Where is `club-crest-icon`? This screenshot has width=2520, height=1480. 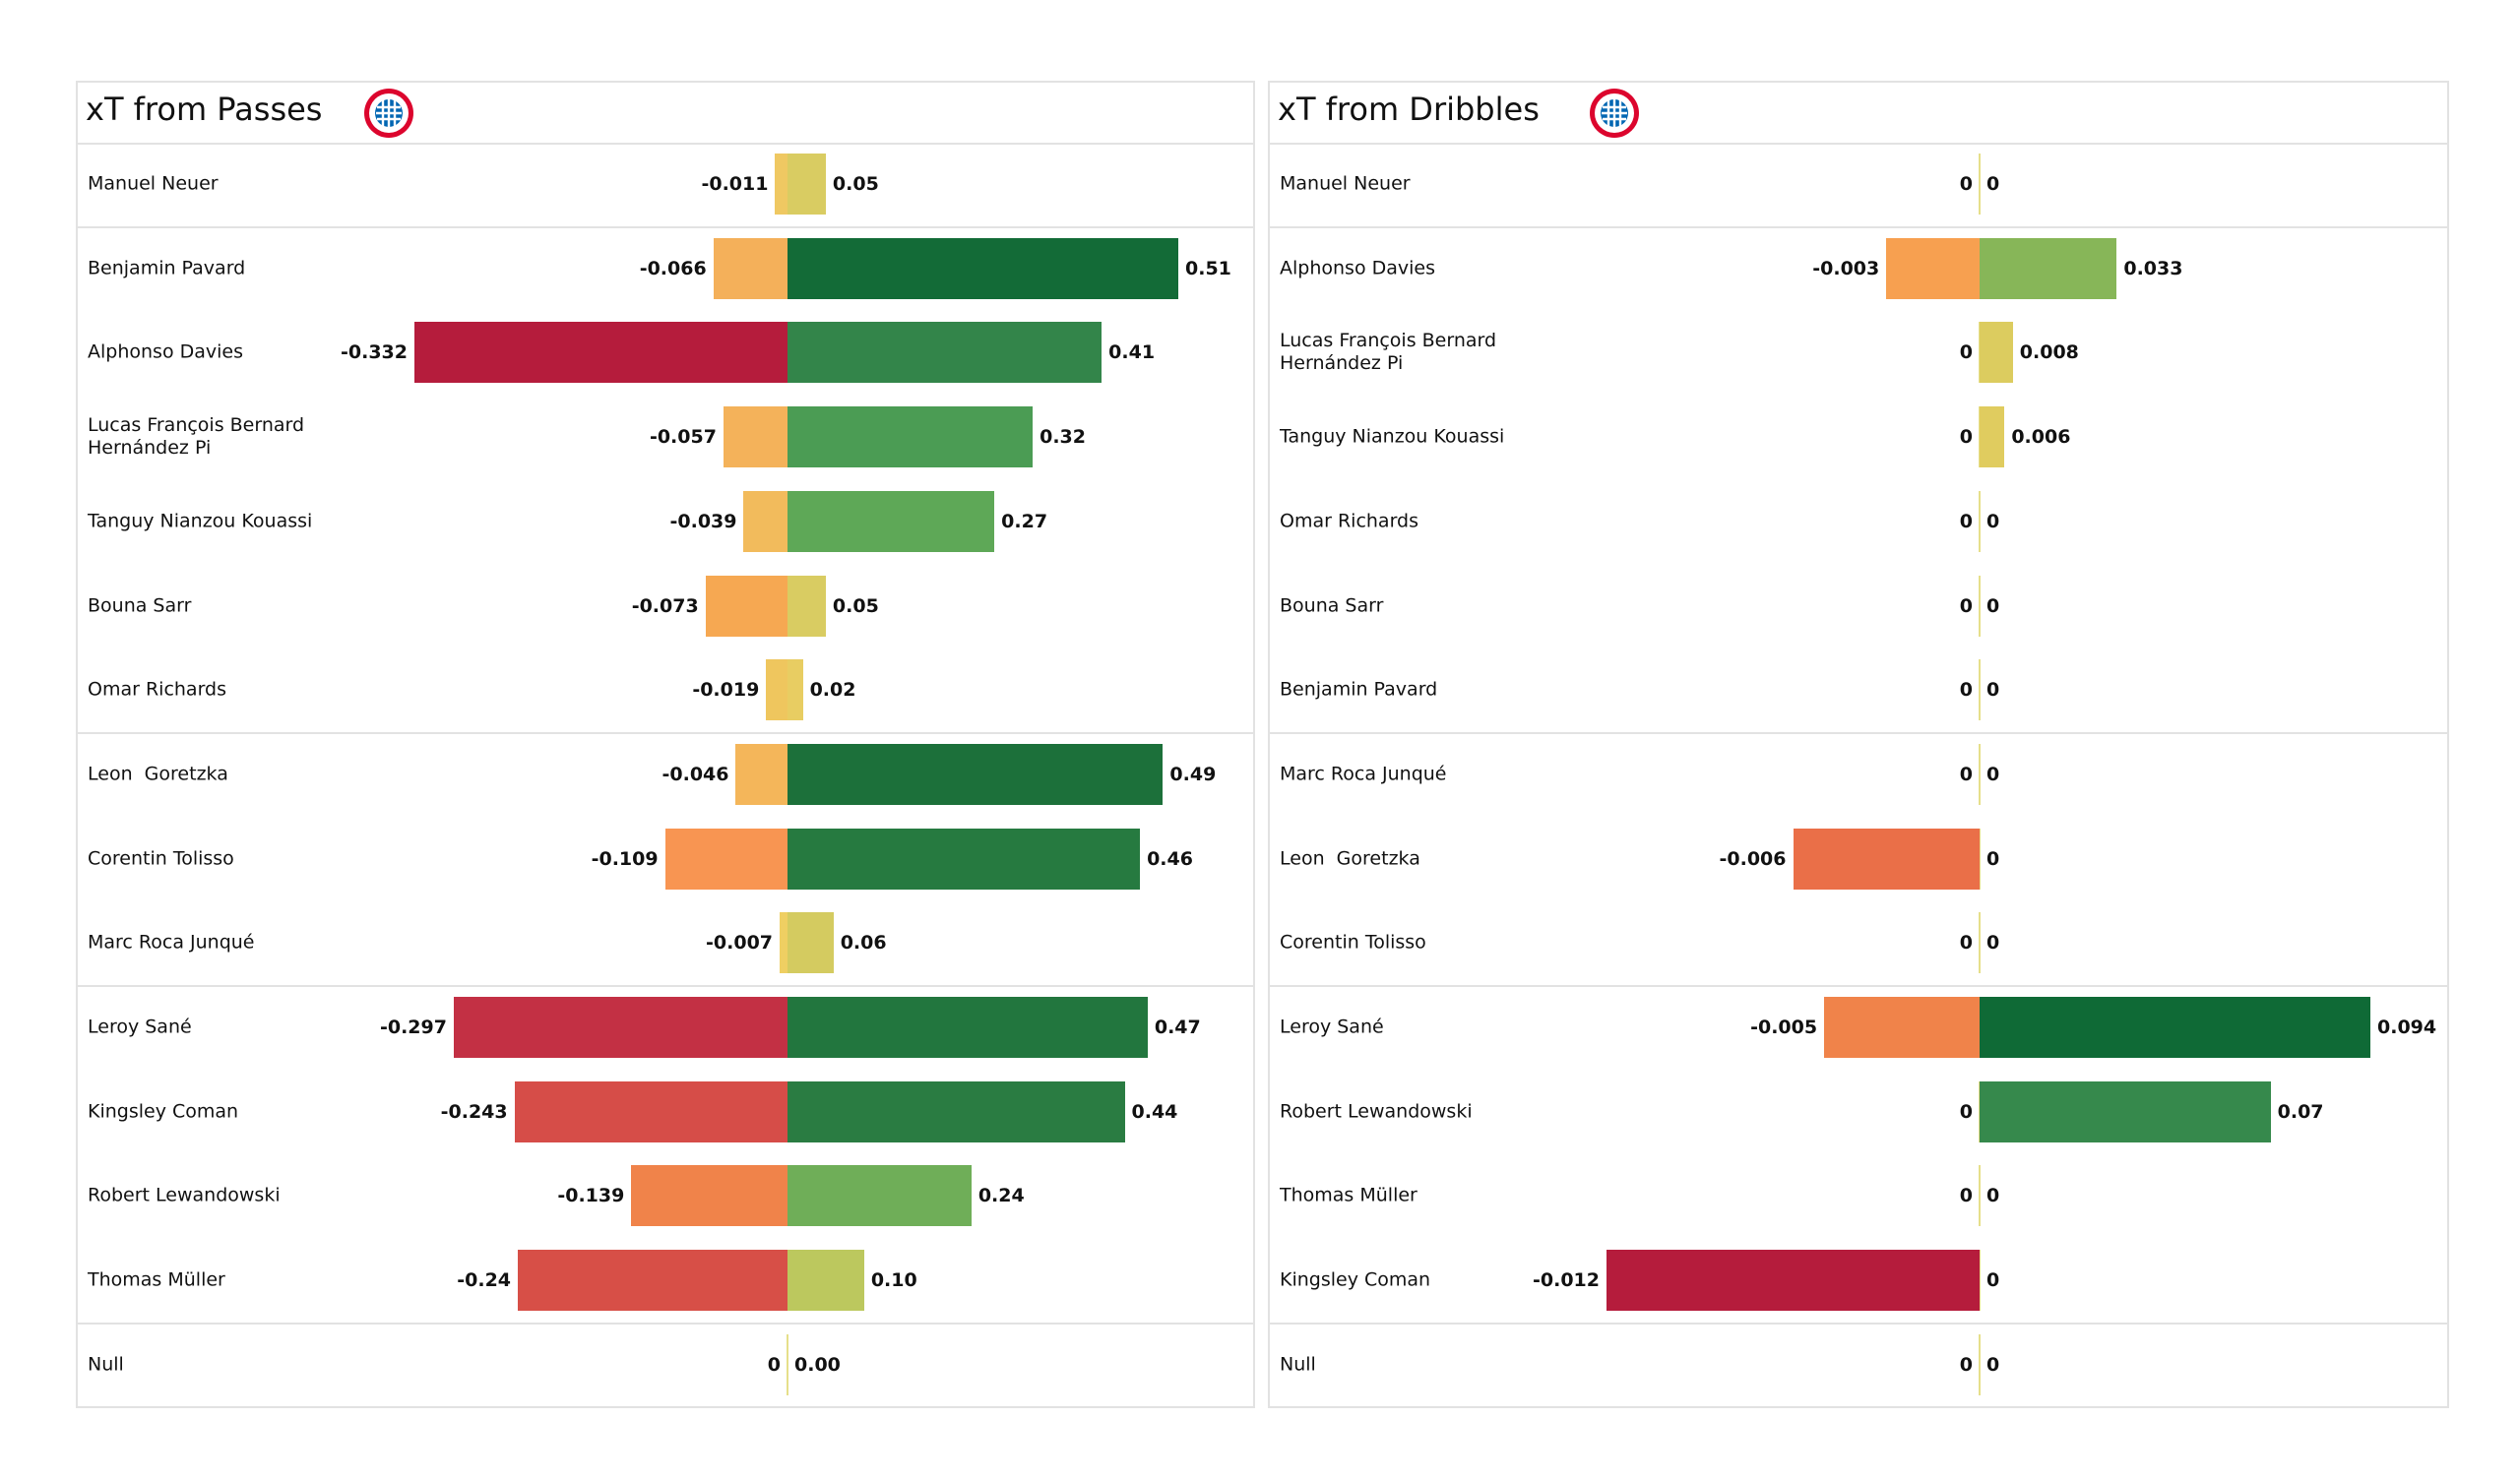 club-crest-icon is located at coordinates (1614, 113).